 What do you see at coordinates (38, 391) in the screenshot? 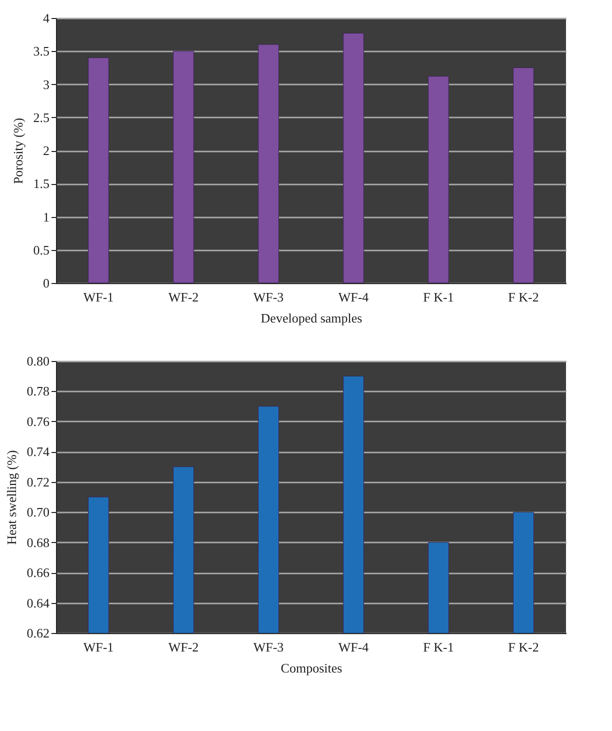
I see `y-tick-label: 0.78` at bounding box center [38, 391].